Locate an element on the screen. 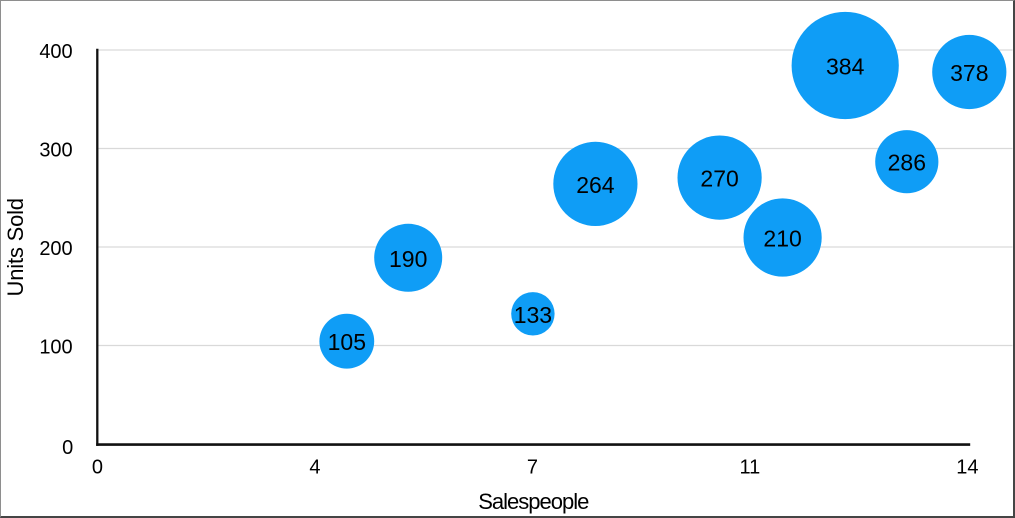 This screenshot has width=1015, height=518. svg-text: Salespeople is located at coordinates (533, 501).